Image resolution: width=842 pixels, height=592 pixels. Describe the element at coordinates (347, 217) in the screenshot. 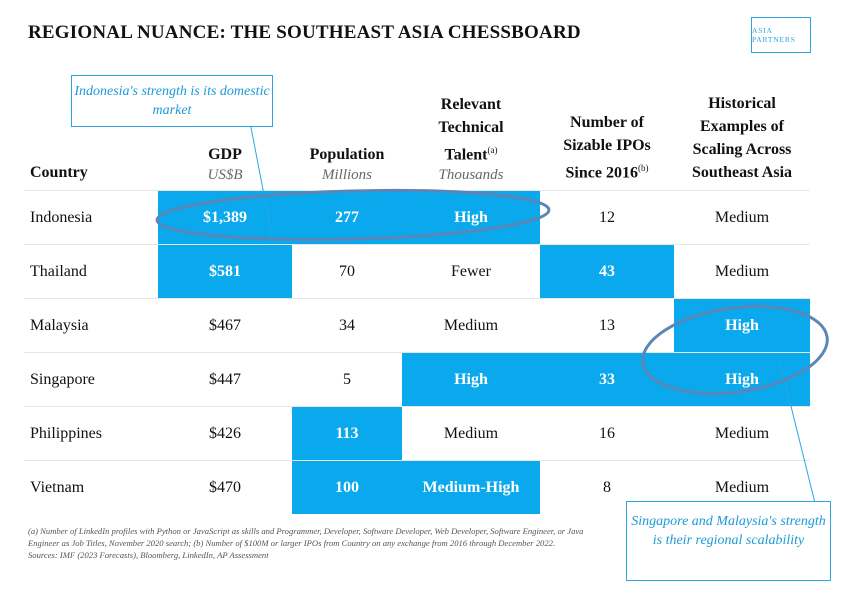

I see `population-cell: 277` at that location.